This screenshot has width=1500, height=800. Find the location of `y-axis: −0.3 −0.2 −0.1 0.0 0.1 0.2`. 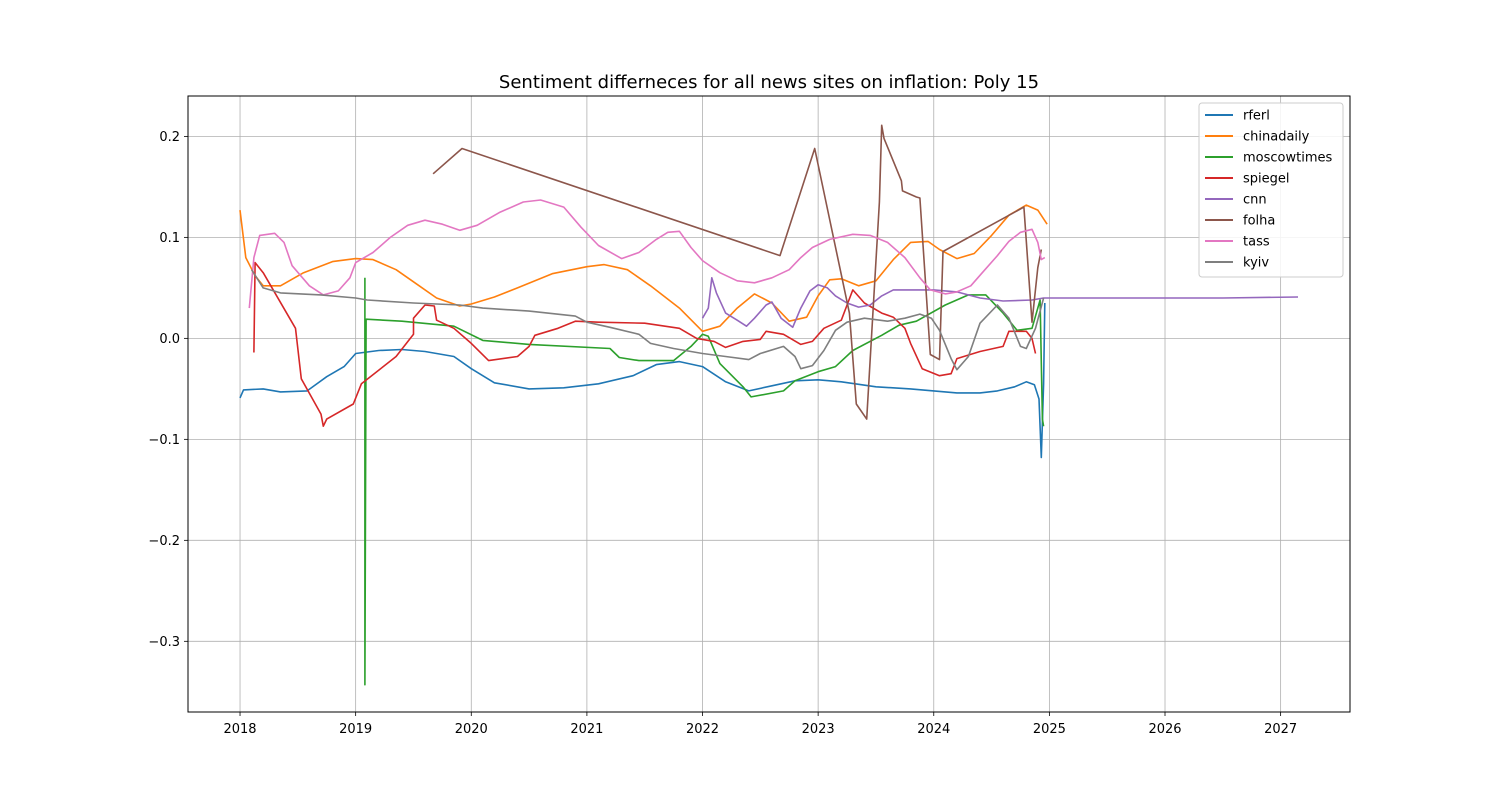

y-axis: −0.3 −0.2 −0.1 0.0 0.1 0.2 is located at coordinates (168, 390).